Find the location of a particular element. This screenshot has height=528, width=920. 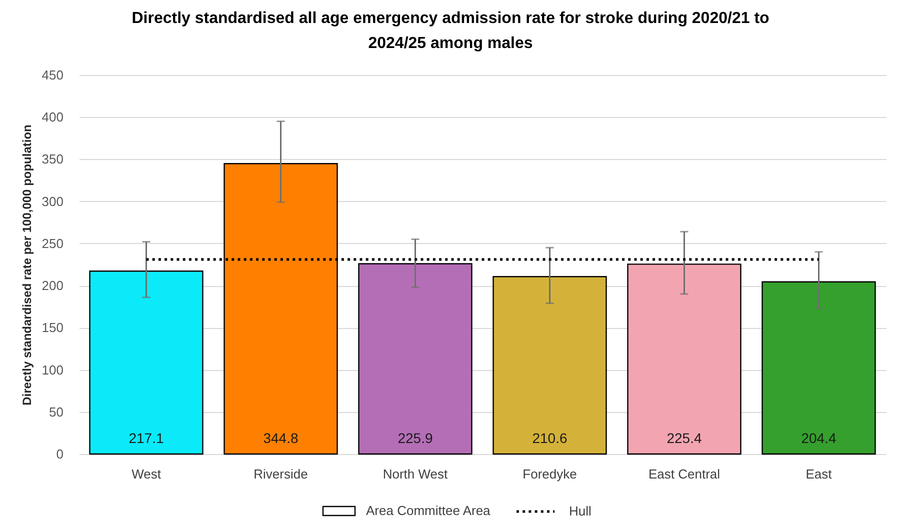

y-tick-label: 0 is located at coordinates (60, 454).